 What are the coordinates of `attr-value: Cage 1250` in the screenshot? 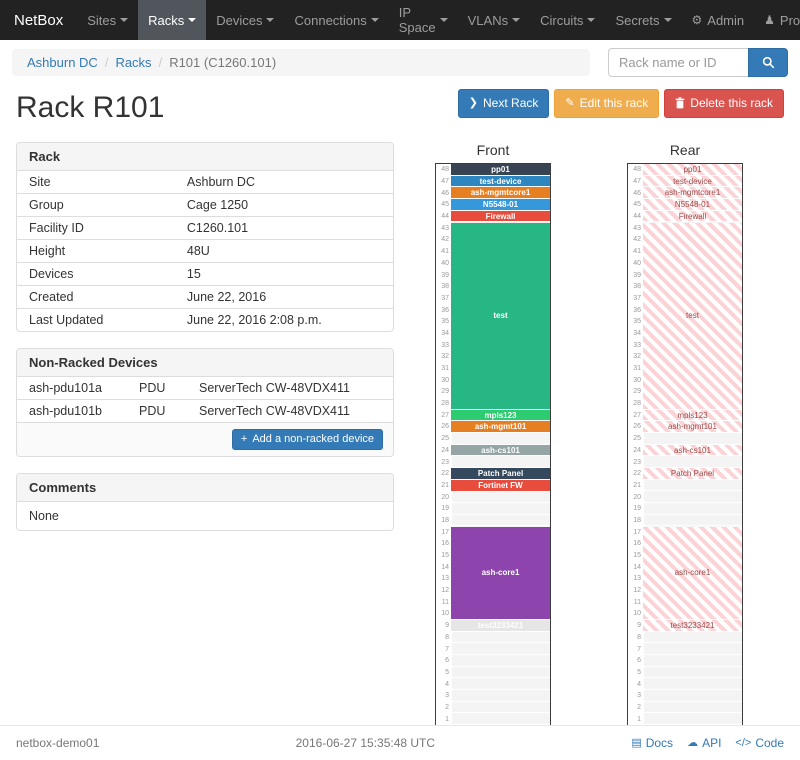 It's located at (283, 205).